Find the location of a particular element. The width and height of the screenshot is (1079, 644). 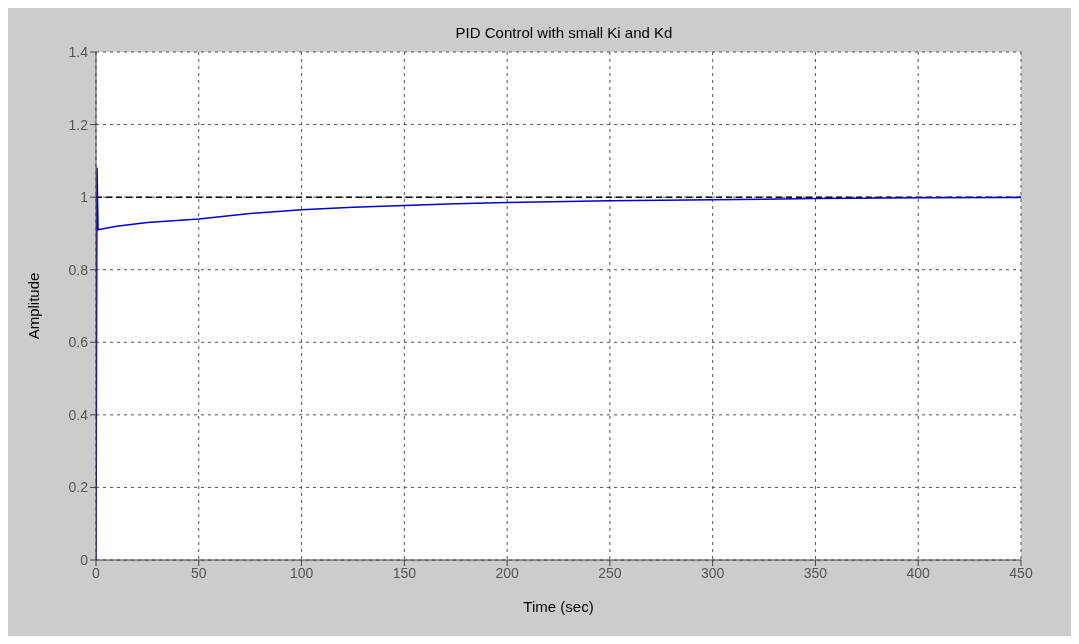

x-tick-label: 400 is located at coordinates (918, 572).